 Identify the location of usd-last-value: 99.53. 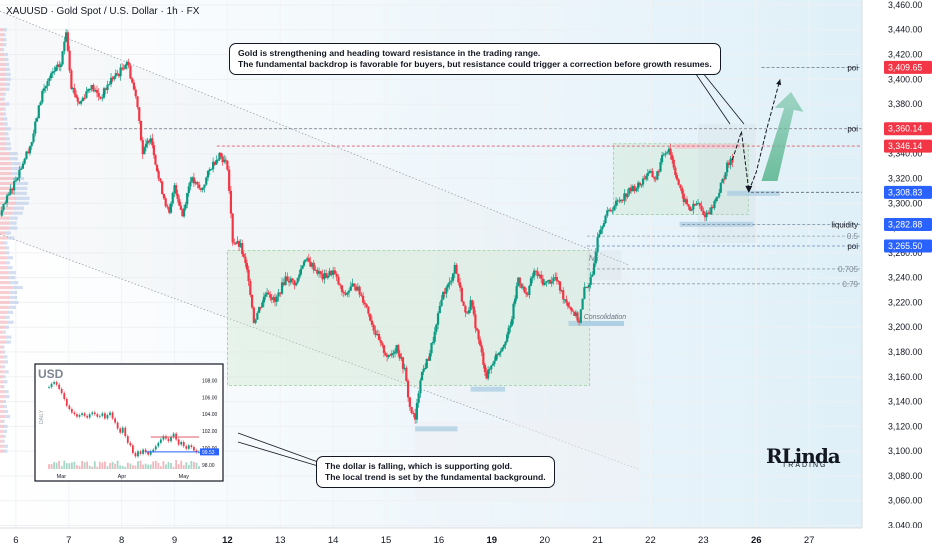
(208, 453).